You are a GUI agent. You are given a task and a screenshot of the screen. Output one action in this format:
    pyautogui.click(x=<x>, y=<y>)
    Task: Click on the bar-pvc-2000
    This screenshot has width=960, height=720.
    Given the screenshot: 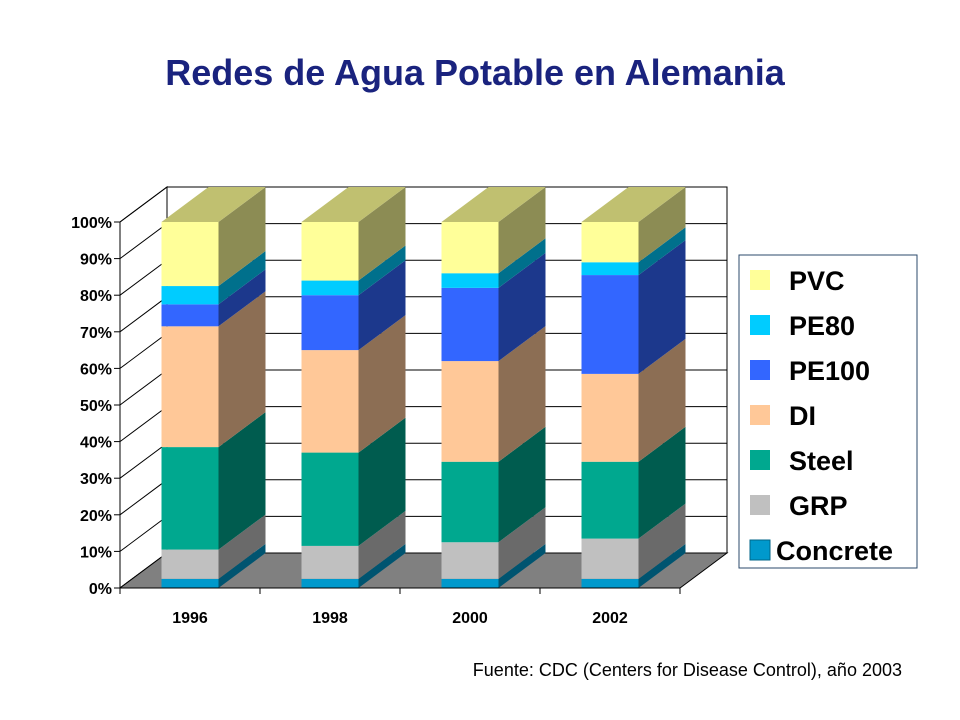 What is the action you would take?
    pyautogui.click(x=493, y=230)
    